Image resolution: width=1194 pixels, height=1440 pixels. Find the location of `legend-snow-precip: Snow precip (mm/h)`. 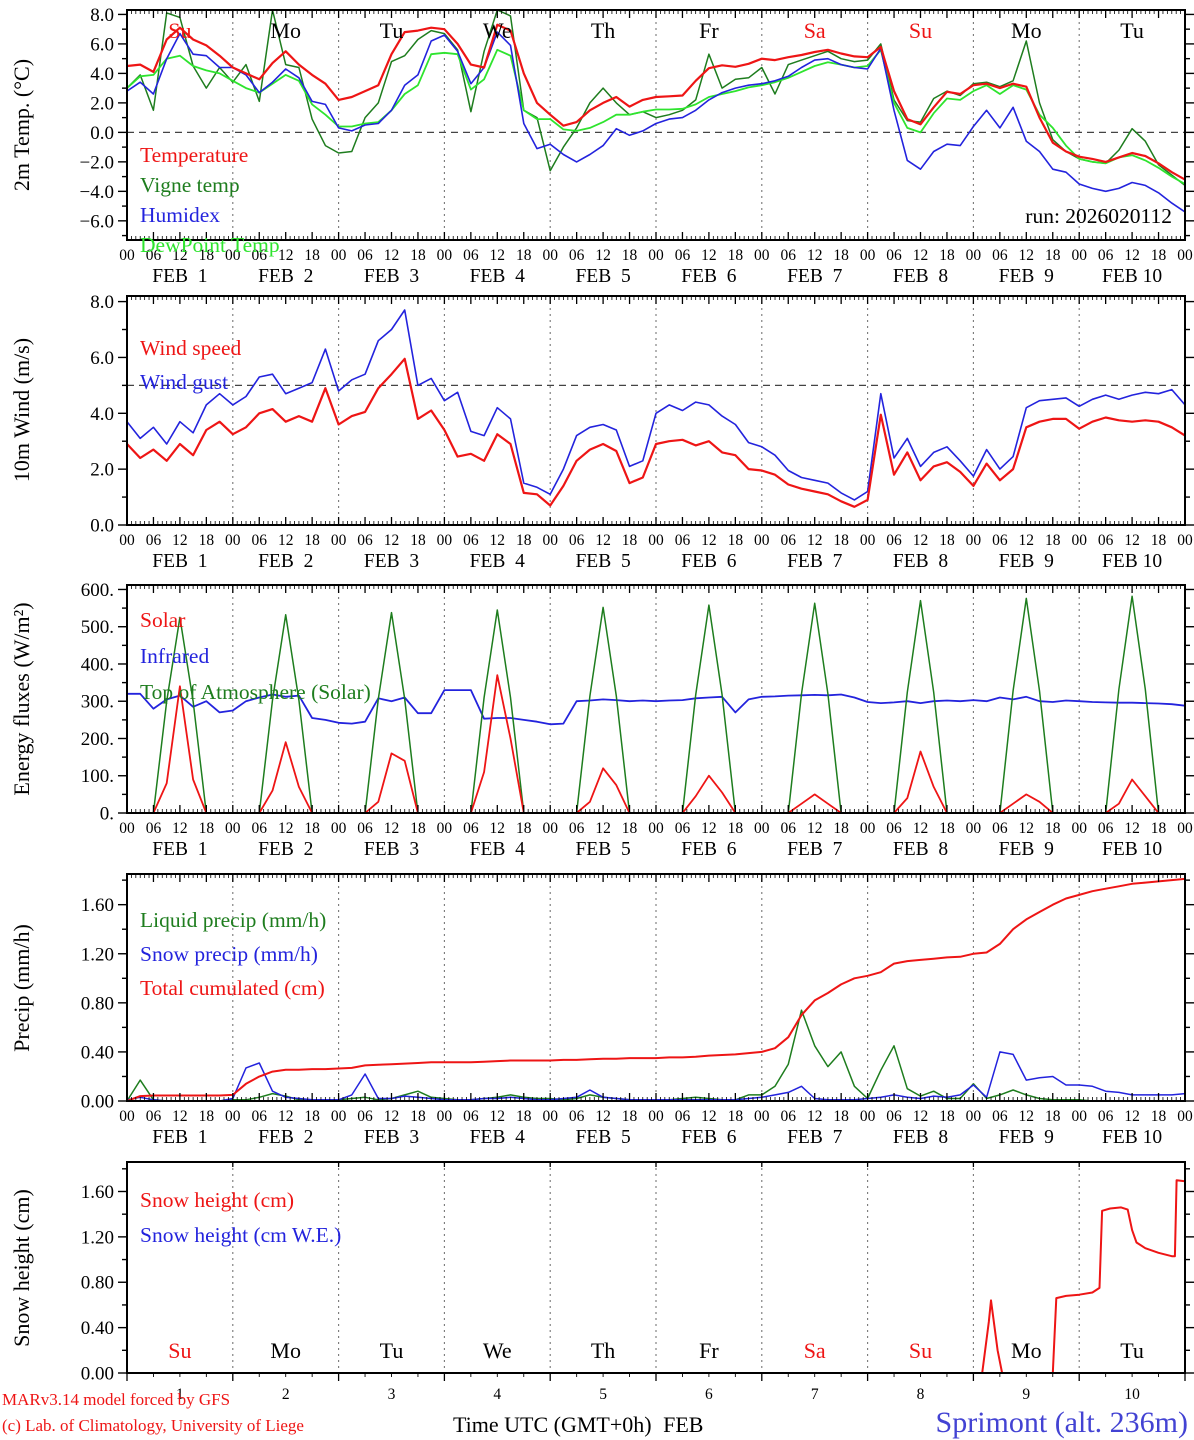

legend-snow-precip: Snow precip (mm/h) is located at coordinates (229, 954).